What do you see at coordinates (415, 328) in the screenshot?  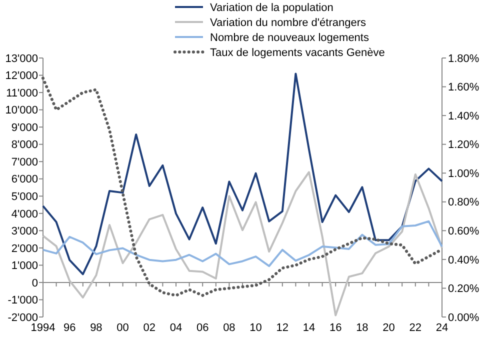 I see `x-tick-label: 22` at bounding box center [415, 328].